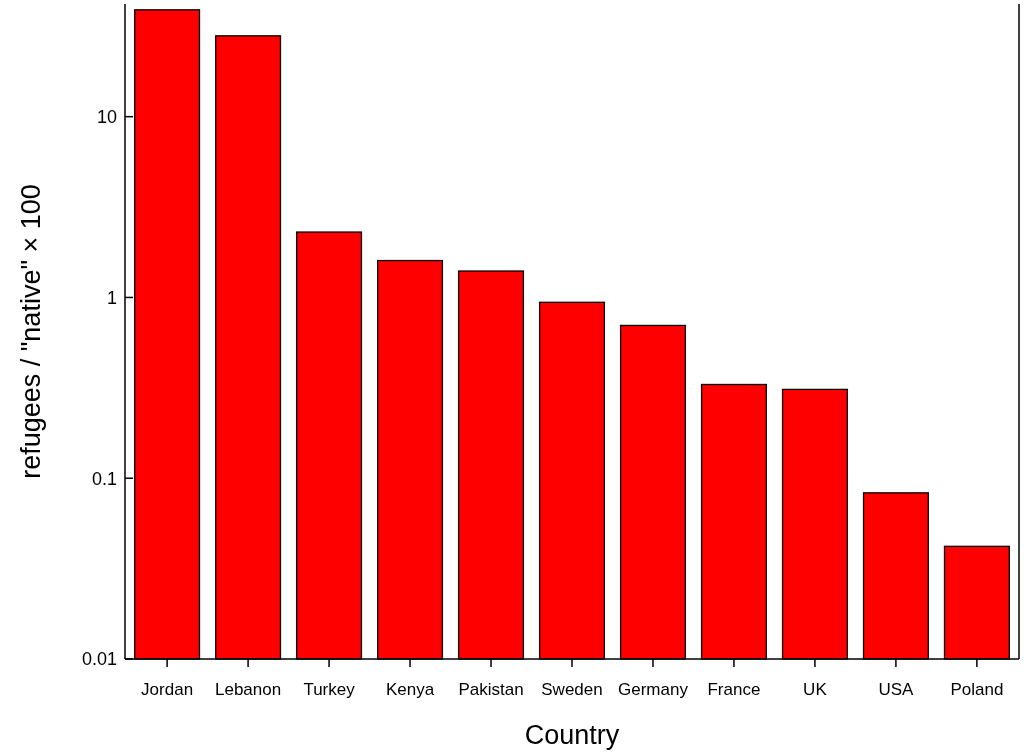  What do you see at coordinates (106, 116) in the screenshot?
I see `y-tick-label: 10` at bounding box center [106, 116].